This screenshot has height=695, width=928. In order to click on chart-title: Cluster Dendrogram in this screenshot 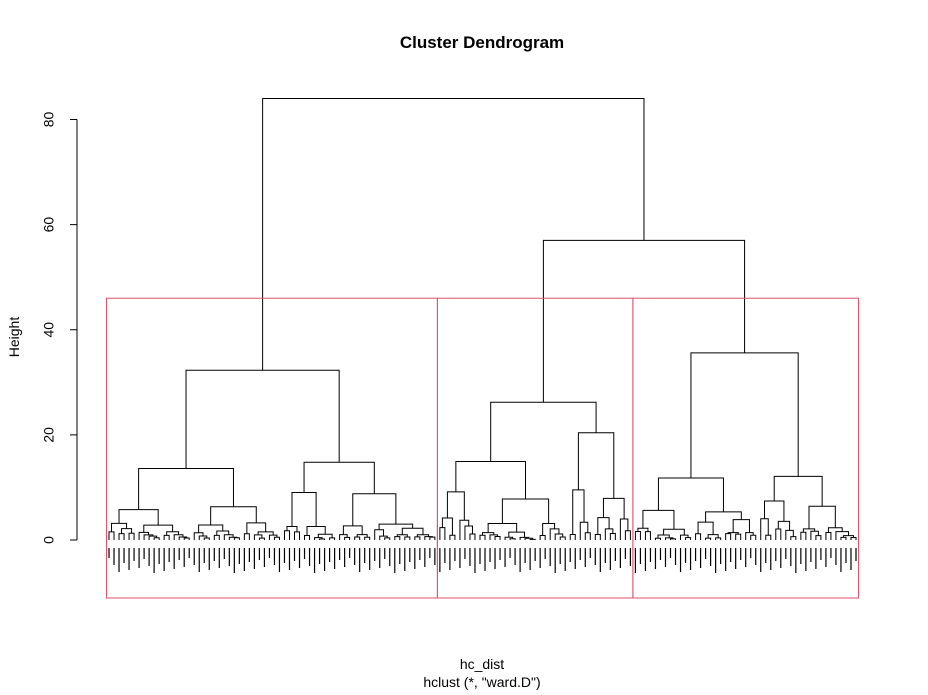, I will do `click(482, 42)`.